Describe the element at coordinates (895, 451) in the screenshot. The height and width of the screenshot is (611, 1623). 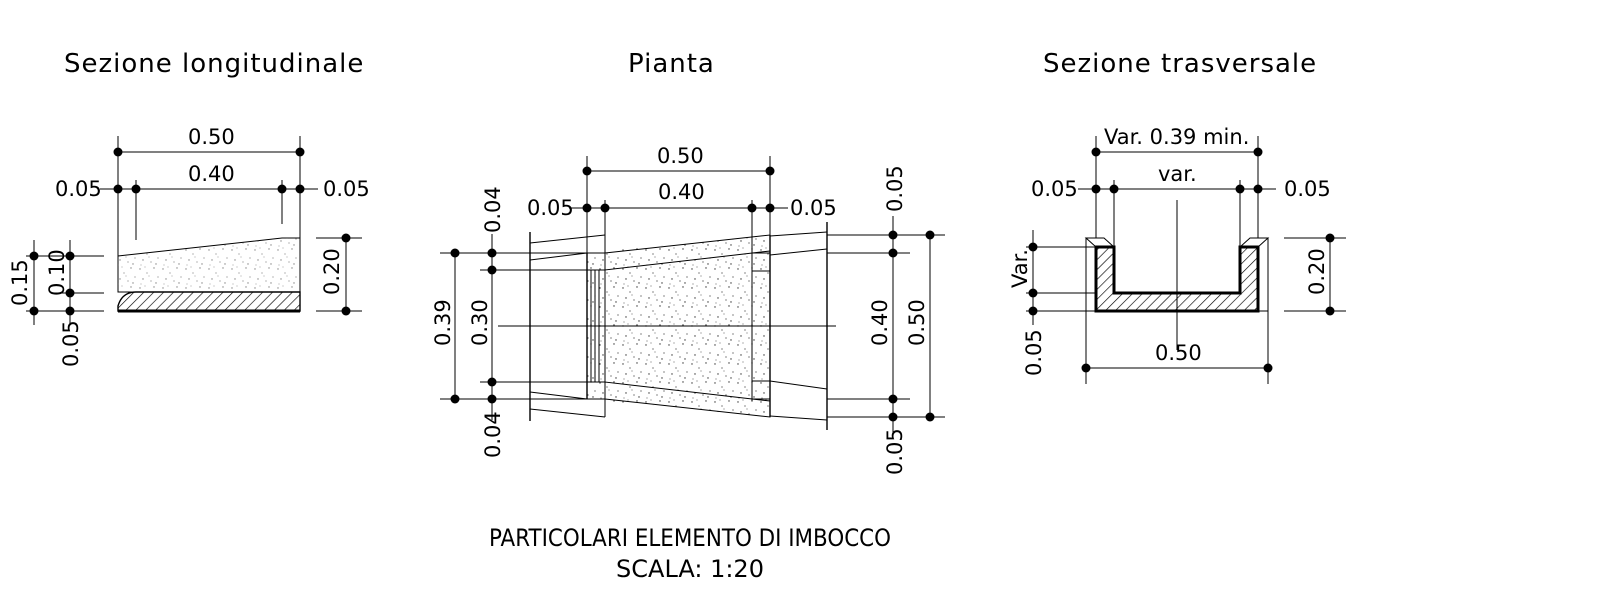
I see `plan-right-bottom-label: 0.05` at that location.